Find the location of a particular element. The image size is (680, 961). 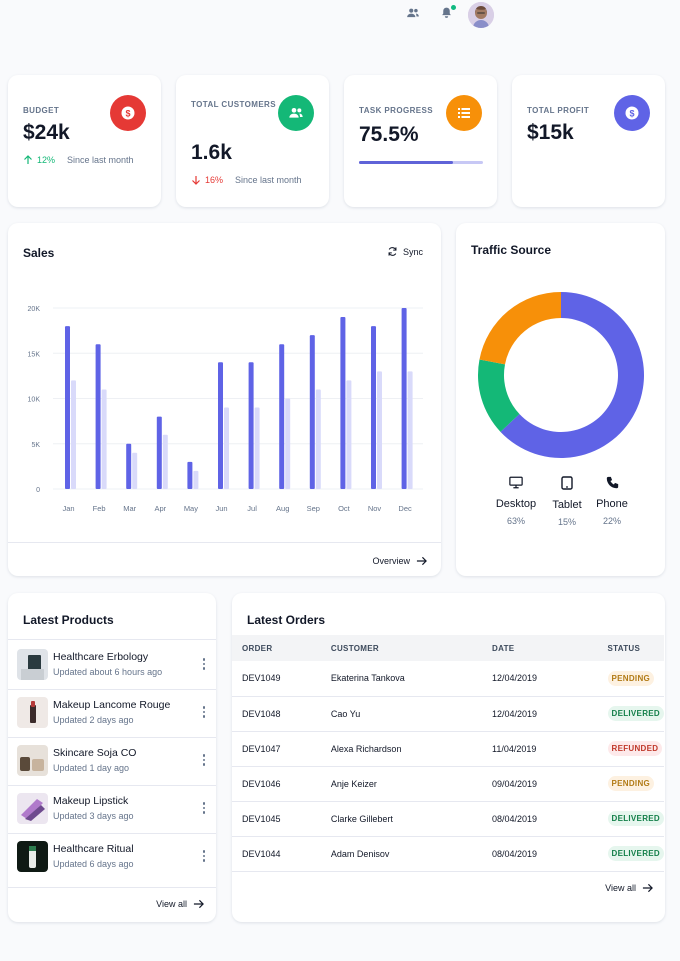

order-date: 08/04/2019 is located at coordinates (550, 819).